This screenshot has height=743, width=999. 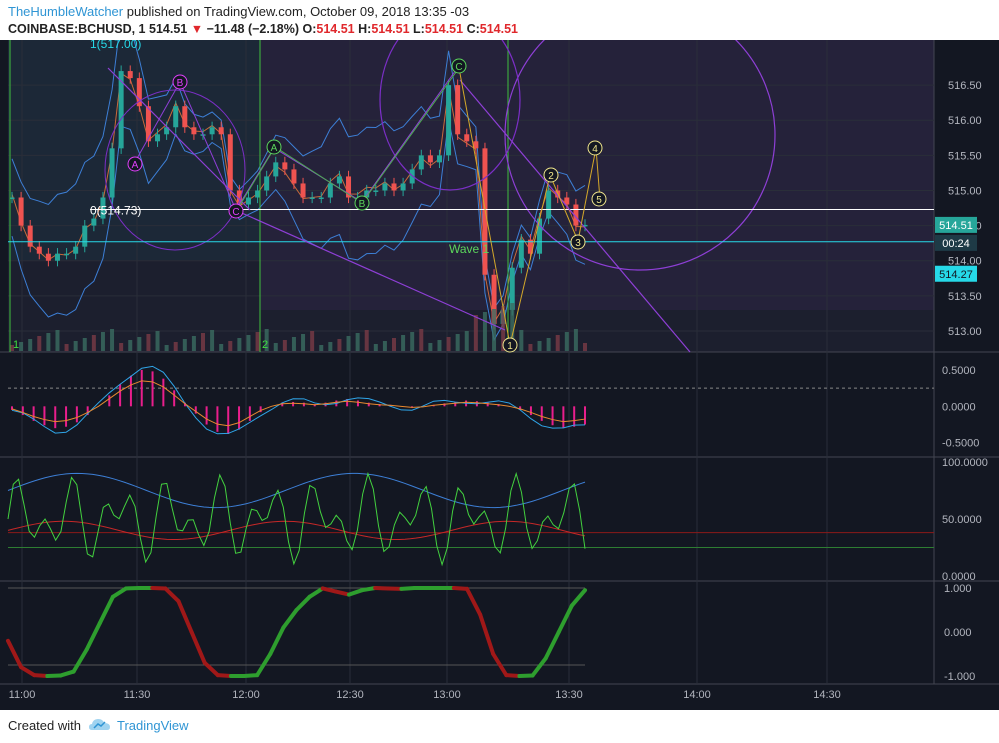 I want to click on symbol-label: COINBASE:BCHUSD, 1, so click(x=77, y=29).